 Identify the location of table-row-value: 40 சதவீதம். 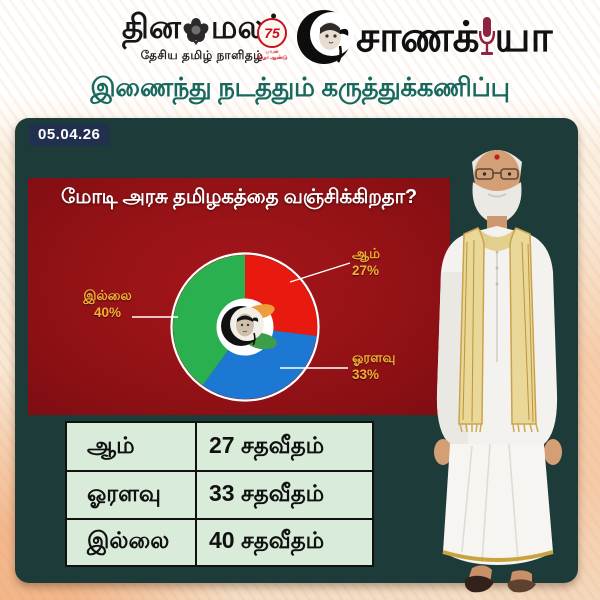
(284, 541).